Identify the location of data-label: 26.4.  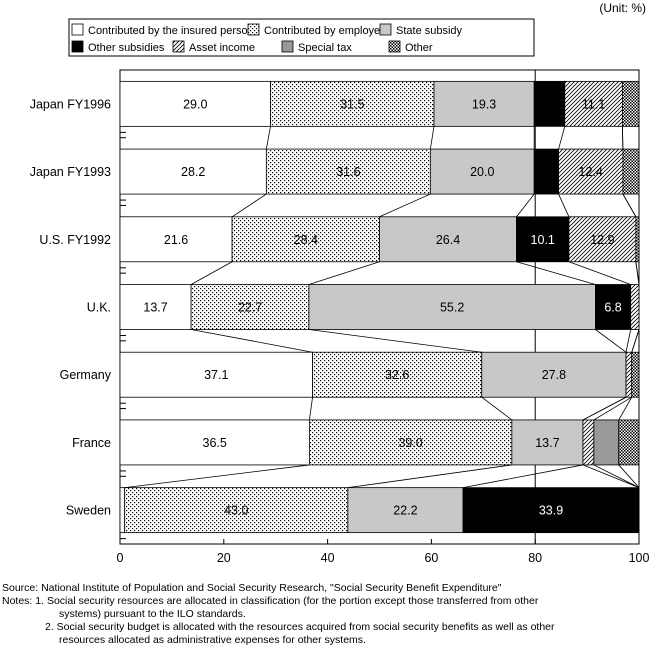
(448, 240).